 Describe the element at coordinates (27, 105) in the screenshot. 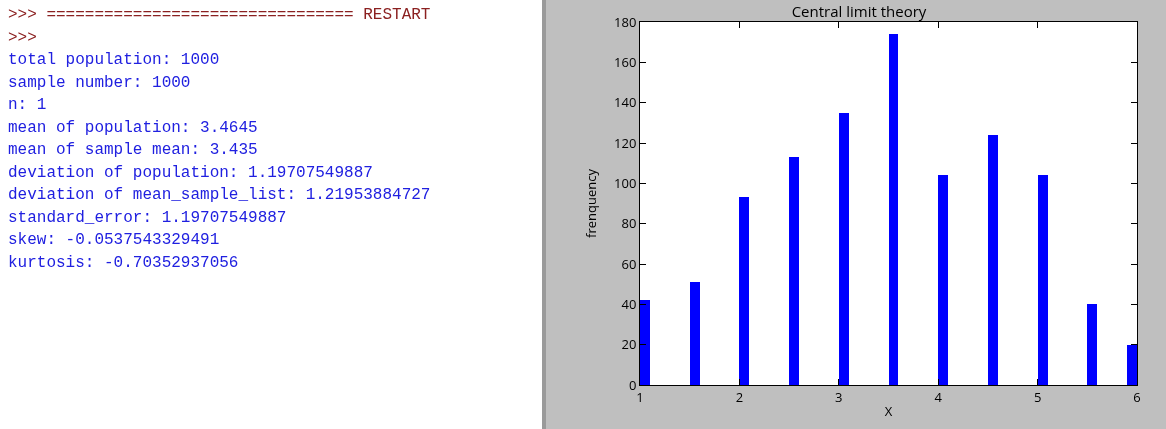

I see `text: n: 1` at that location.